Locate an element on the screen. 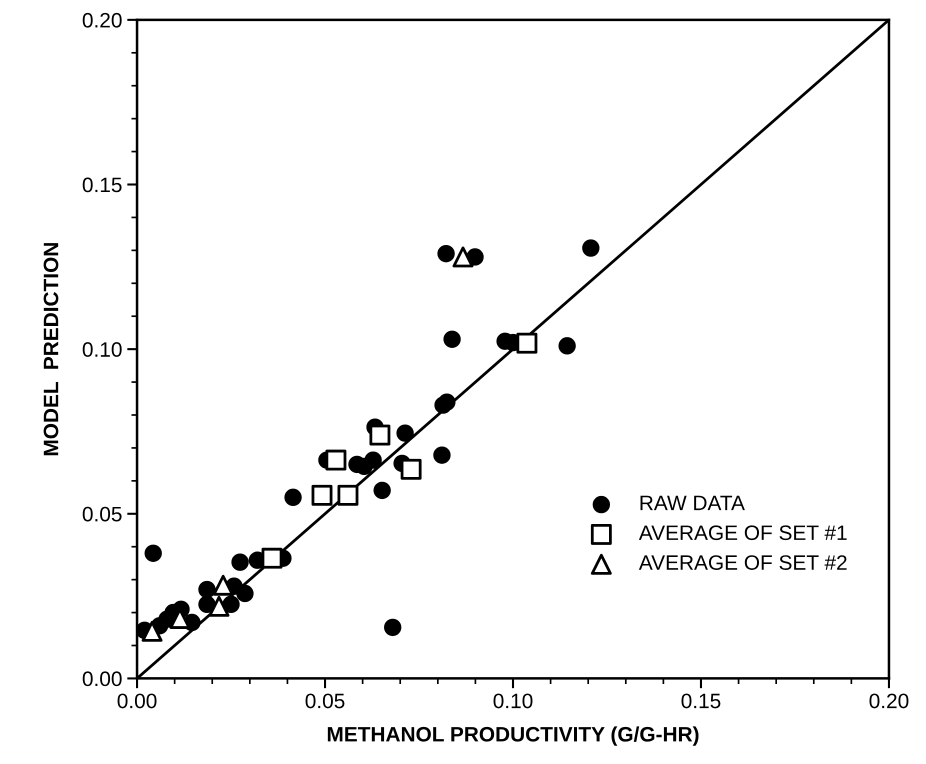 This screenshot has width=926, height=764. legend-label: AVERAGE OF SET #1 is located at coordinates (742, 532).